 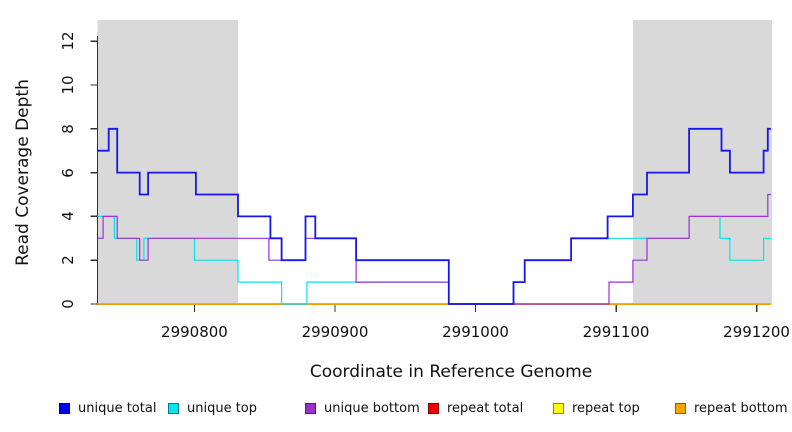 I want to click on legend-item: unique total, so click(x=107, y=408).